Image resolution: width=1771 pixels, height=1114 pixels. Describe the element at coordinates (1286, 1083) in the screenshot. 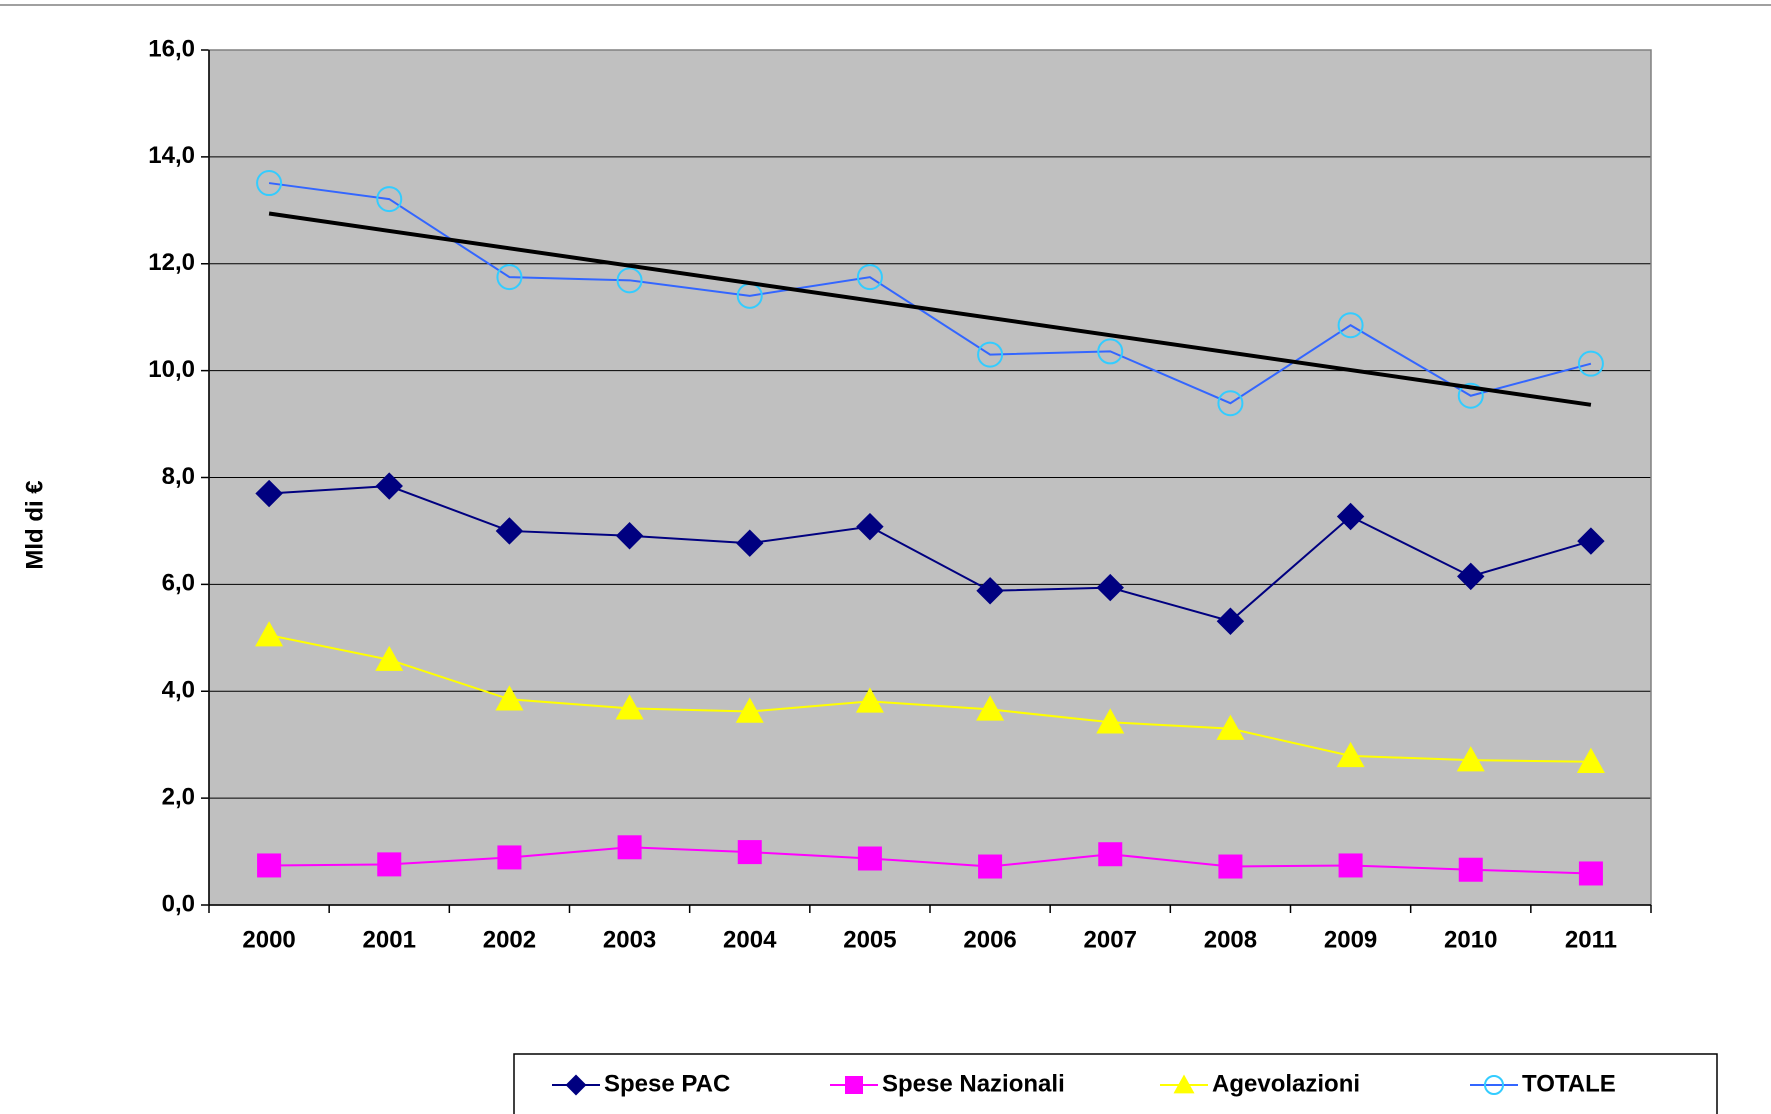

I see `legend-label: Agevolazioni` at that location.